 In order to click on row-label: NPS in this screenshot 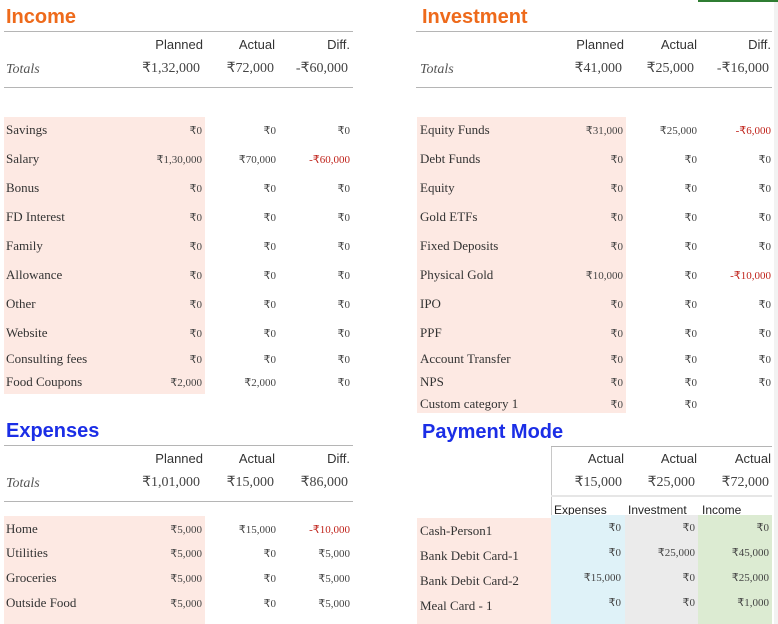, I will do `click(432, 381)`.